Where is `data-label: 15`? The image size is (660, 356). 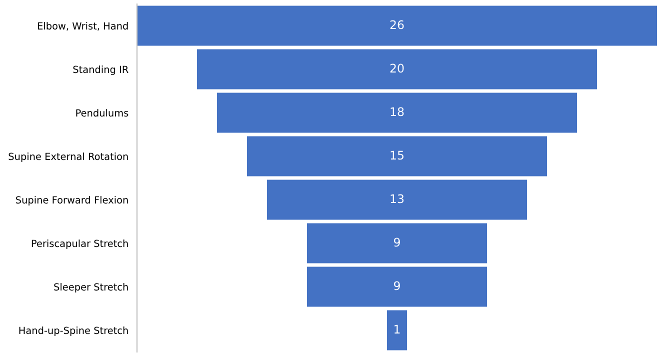
data-label: 15 is located at coordinates (397, 155).